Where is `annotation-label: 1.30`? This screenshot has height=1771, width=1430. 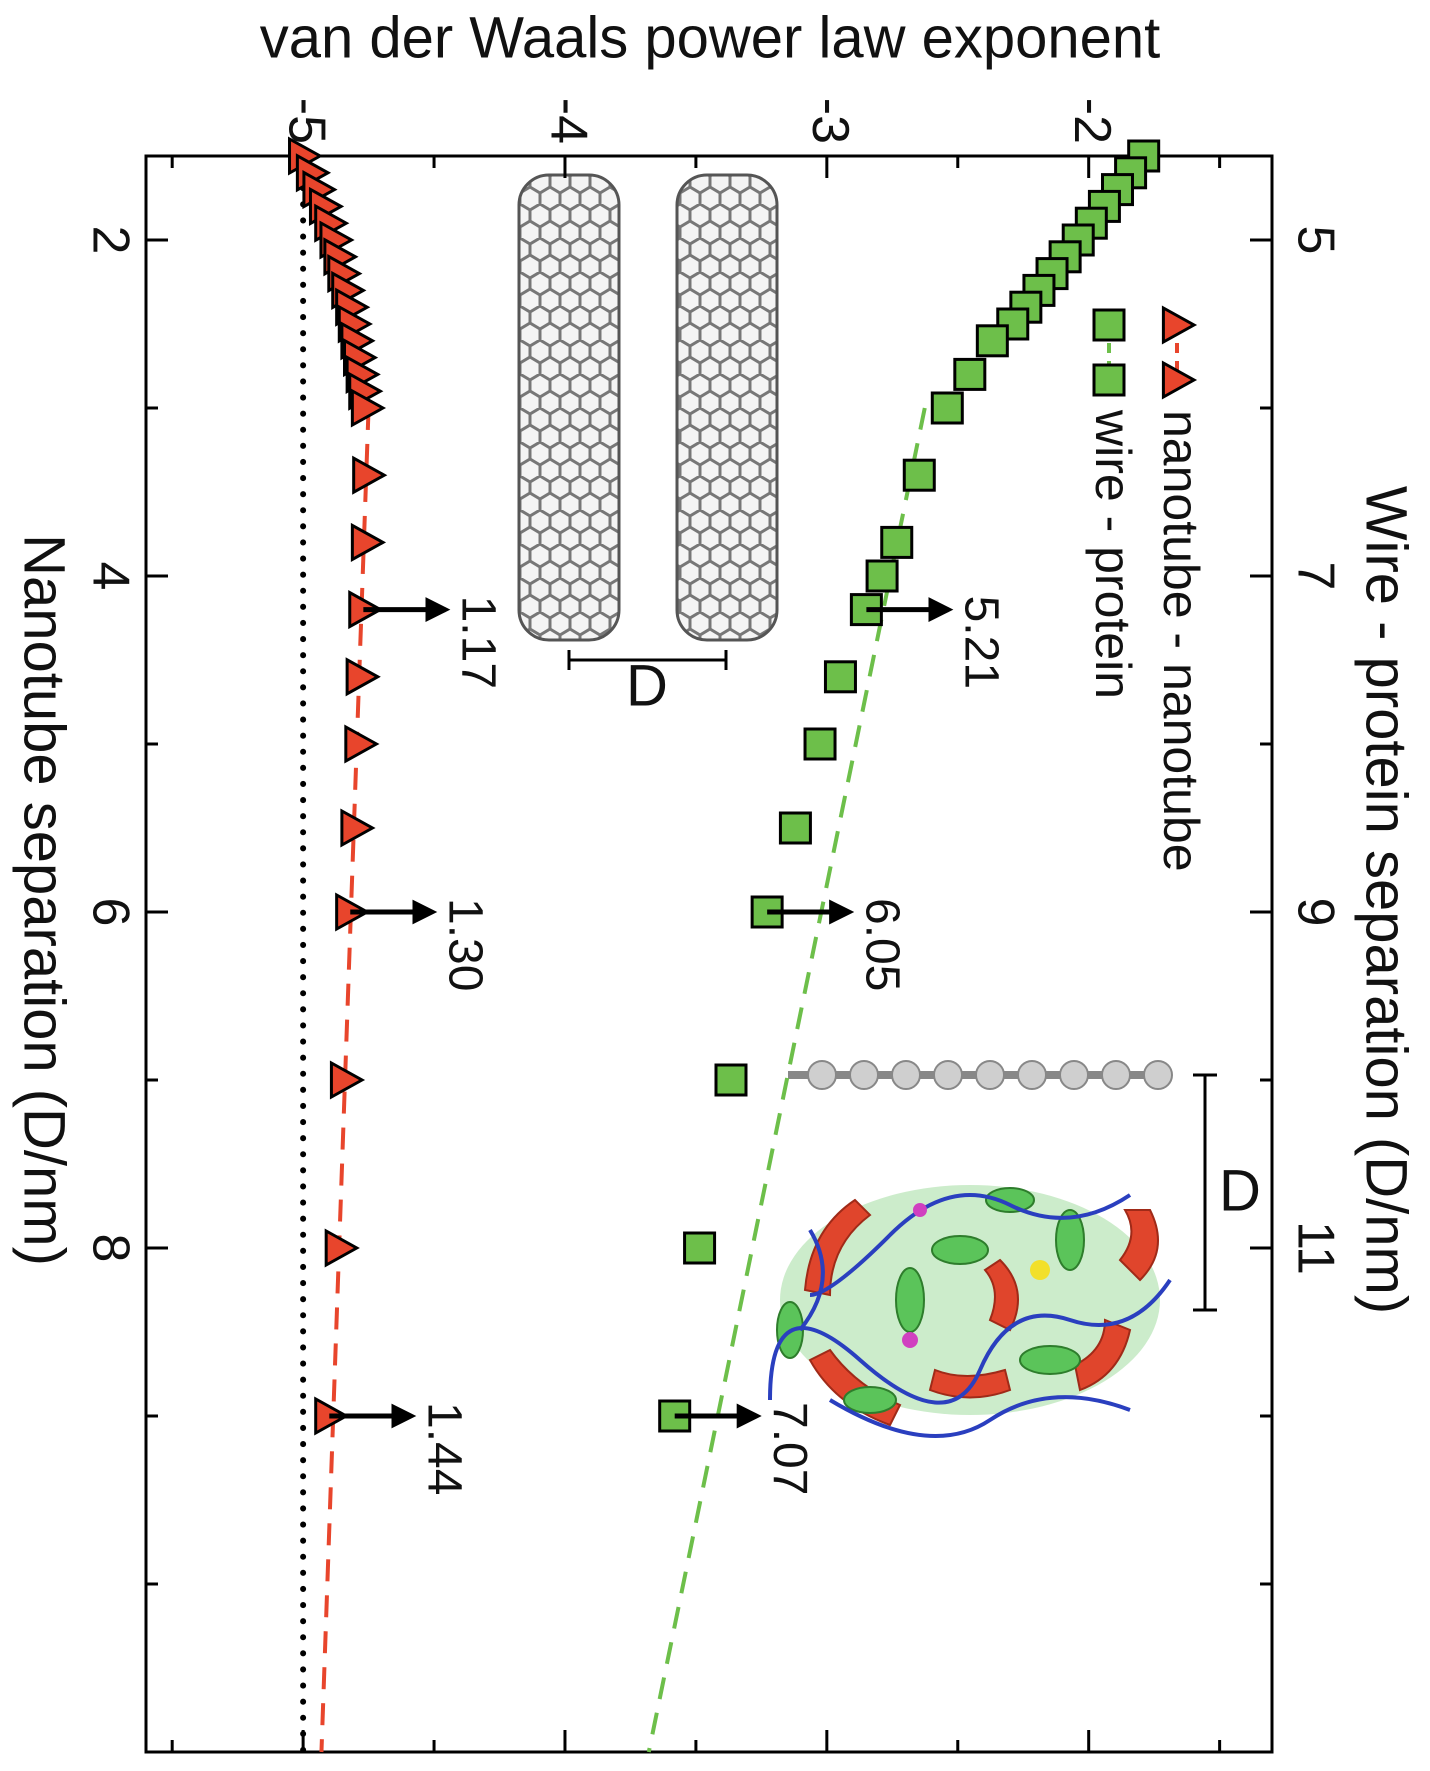
annotation-label: 1.30 is located at coordinates (465, 944).